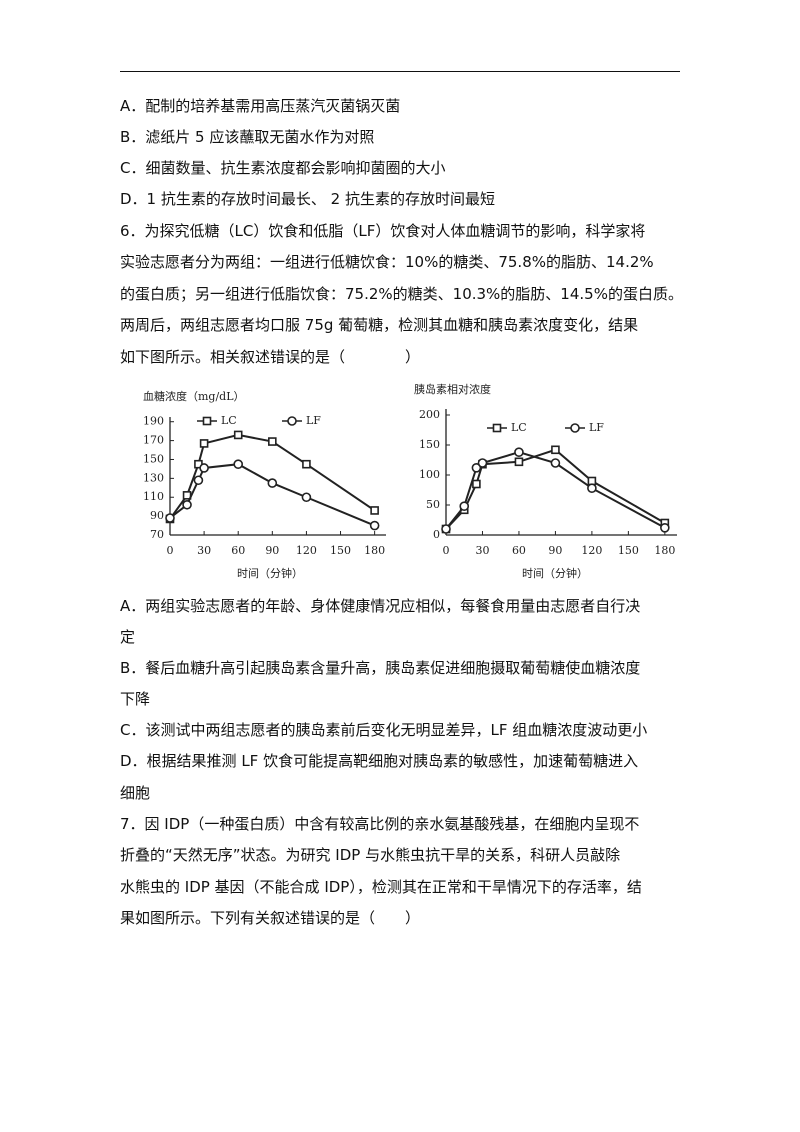  What do you see at coordinates (270, 918) in the screenshot?
I see `text-line: 果如图所示。下列有关叙述错误的是（ ）` at bounding box center [270, 918].